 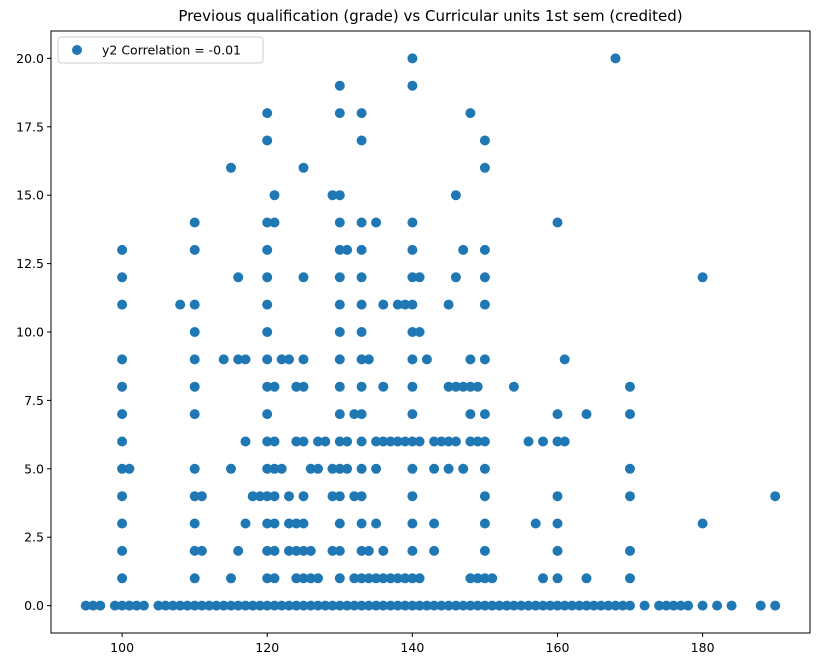 I want to click on y-tick-label: 12.5, so click(x=30, y=263).